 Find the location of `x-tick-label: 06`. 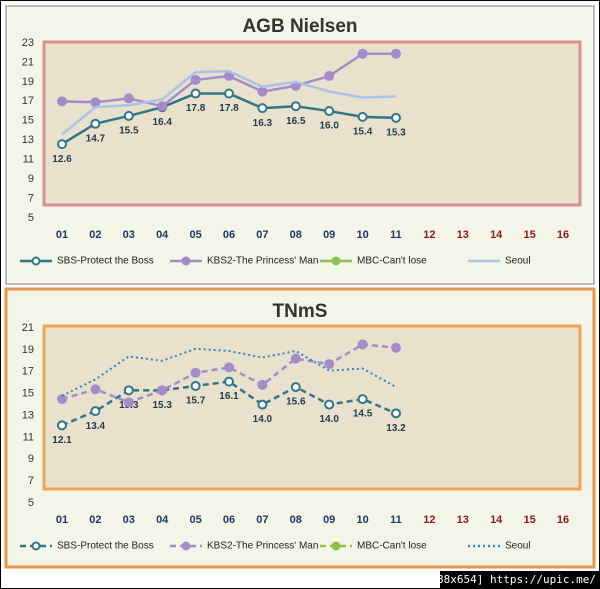

x-tick-label: 06 is located at coordinates (229, 520).